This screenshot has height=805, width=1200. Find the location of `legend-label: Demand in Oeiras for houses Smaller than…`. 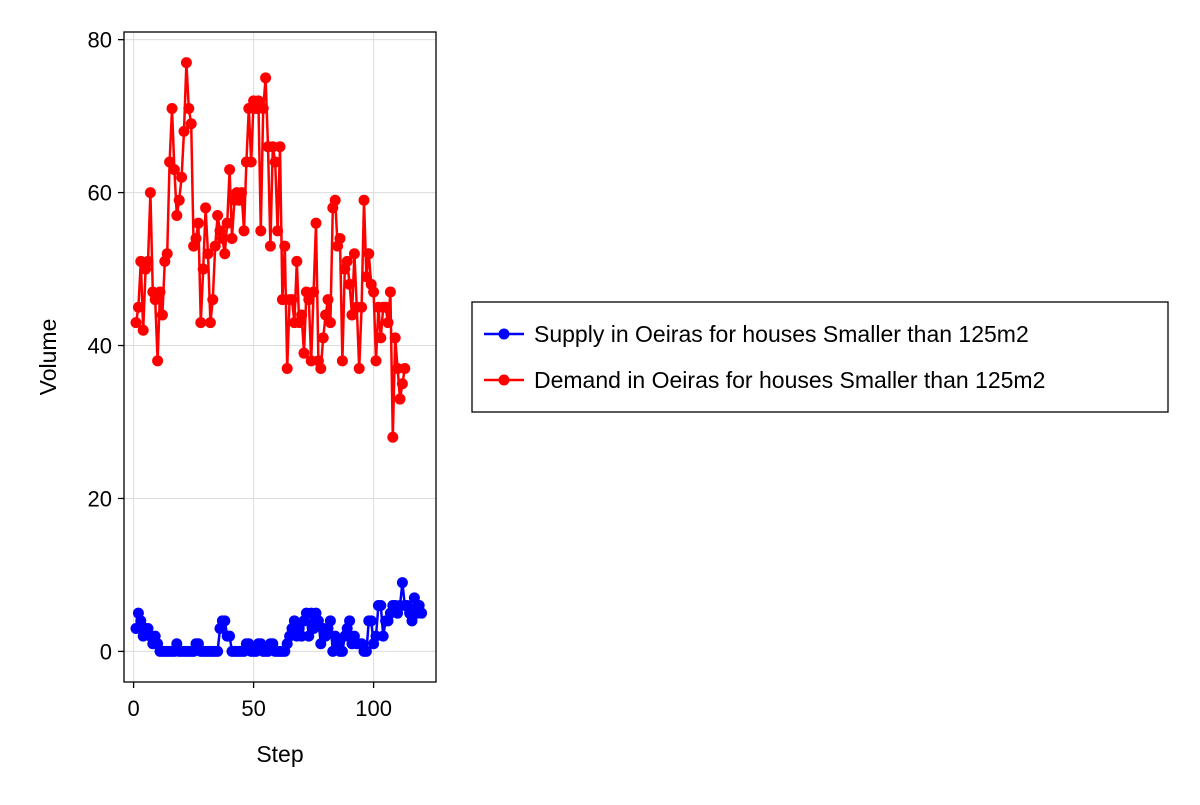

legend-label: Demand in Oeiras for houses Smaller than… is located at coordinates (789, 380).